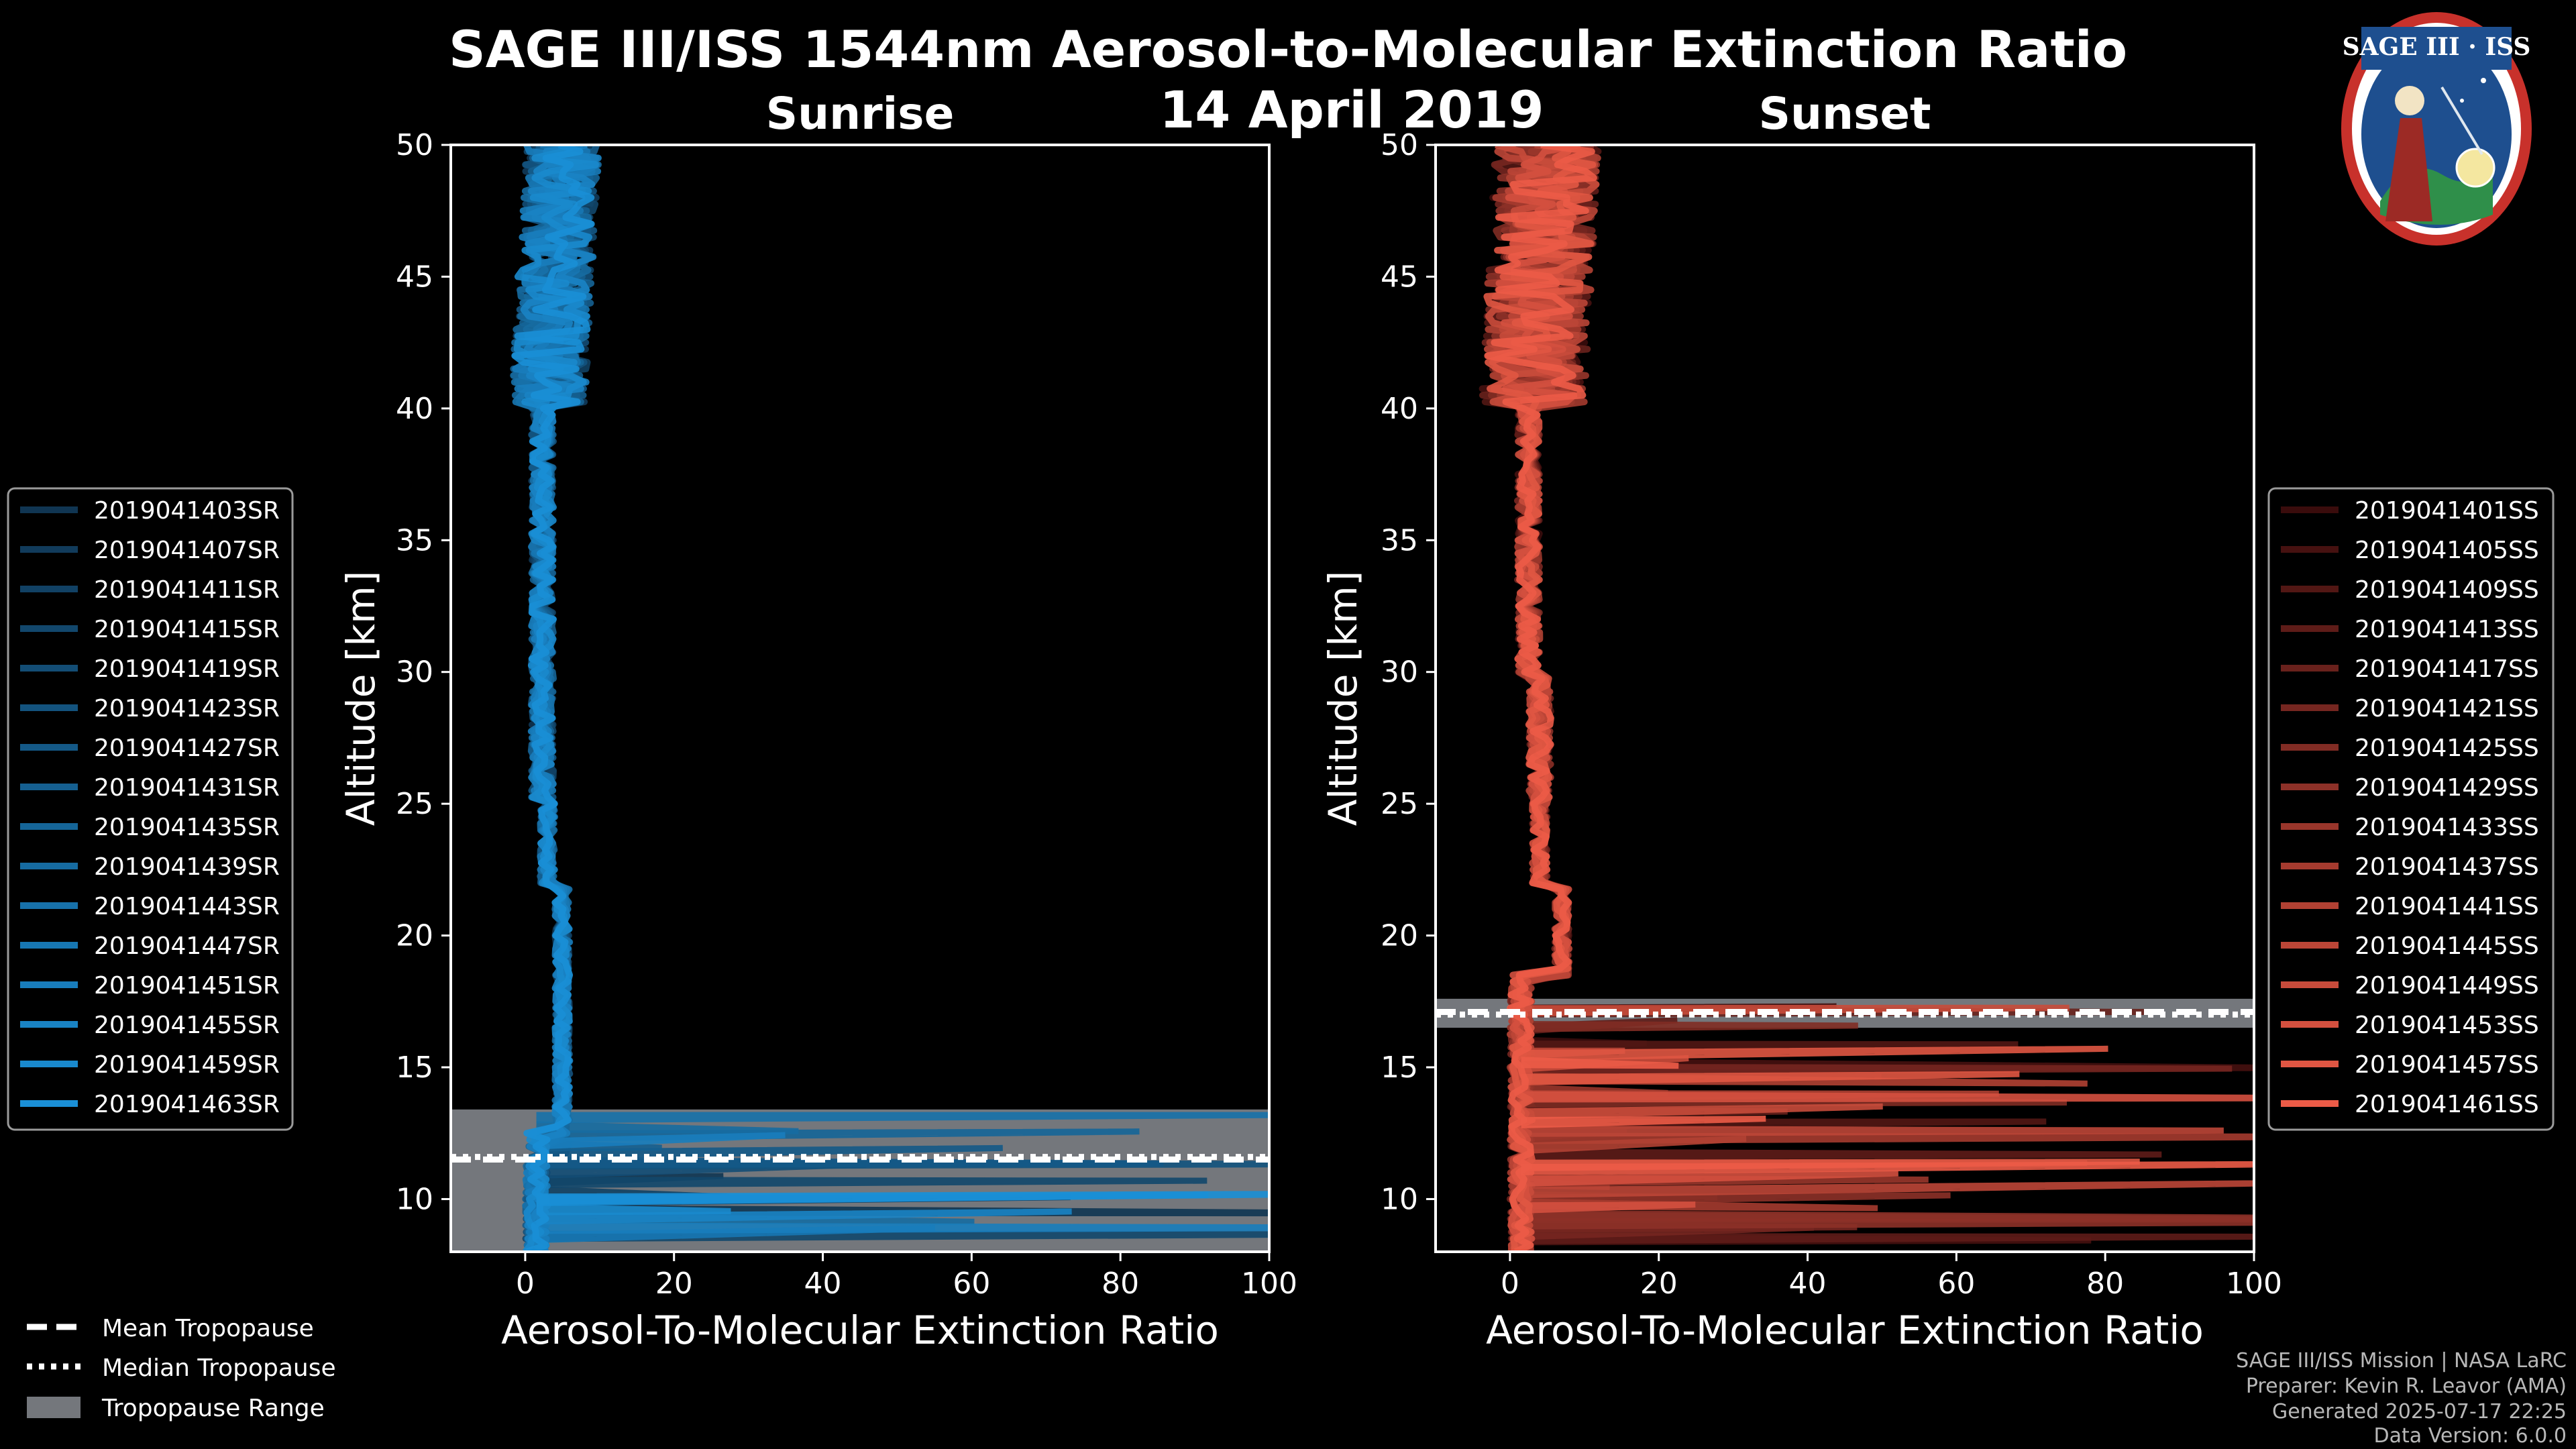  I want to click on sunset-x-axis-label: Aerosol-To-Molecular Extinction Ratio, so click(1845, 1330).